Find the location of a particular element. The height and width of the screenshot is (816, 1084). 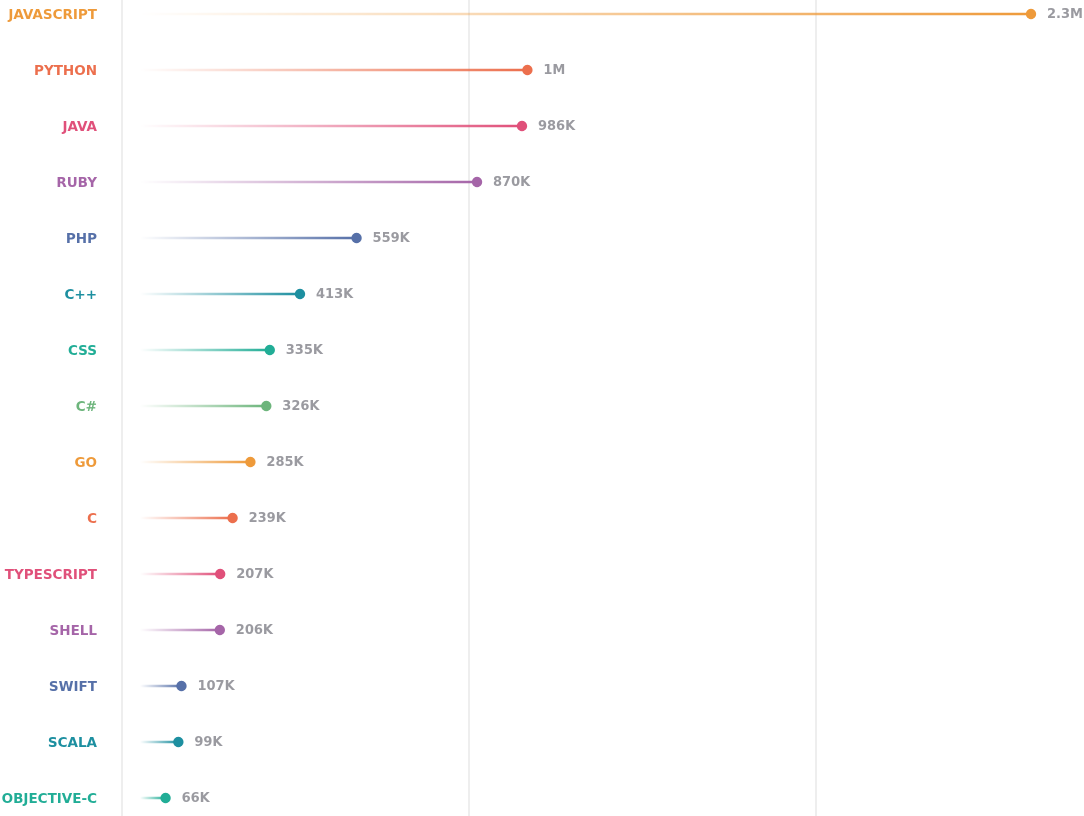

category-label: TYPESCRIPT is located at coordinates (51, 575).